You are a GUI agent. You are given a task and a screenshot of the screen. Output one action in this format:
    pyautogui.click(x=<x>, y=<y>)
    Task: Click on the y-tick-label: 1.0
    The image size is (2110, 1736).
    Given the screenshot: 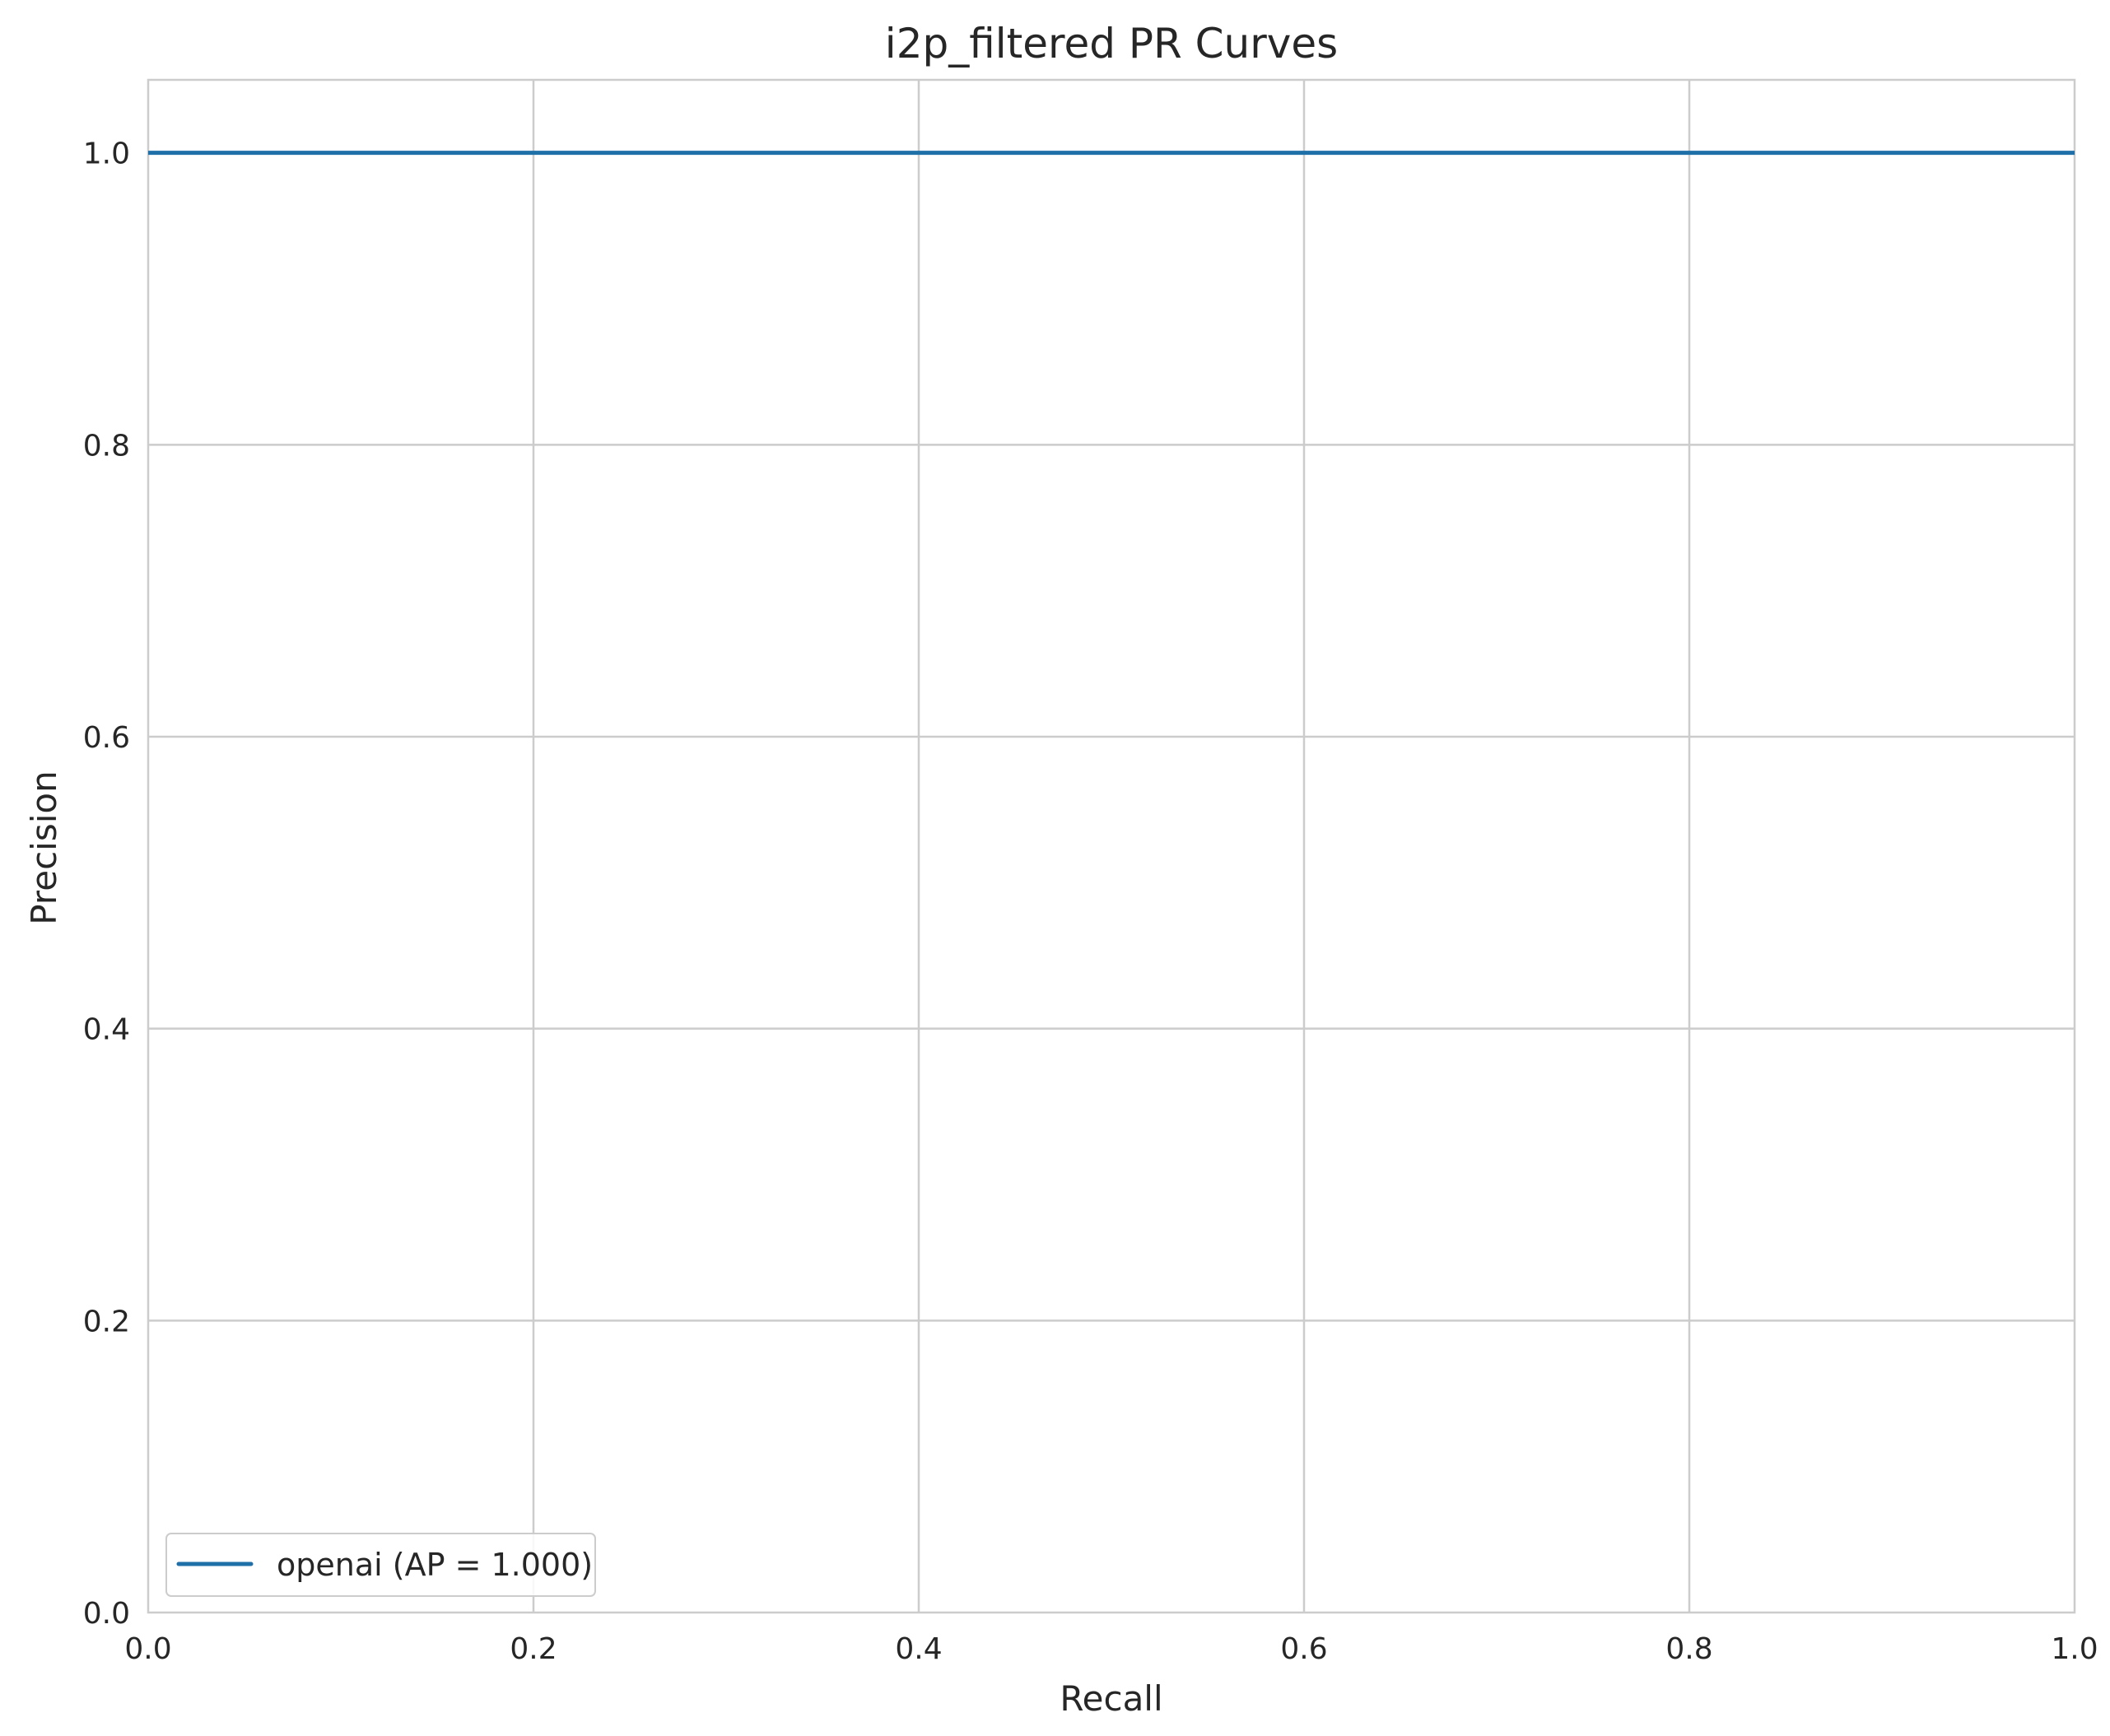 What is the action you would take?
    pyautogui.click(x=107, y=154)
    